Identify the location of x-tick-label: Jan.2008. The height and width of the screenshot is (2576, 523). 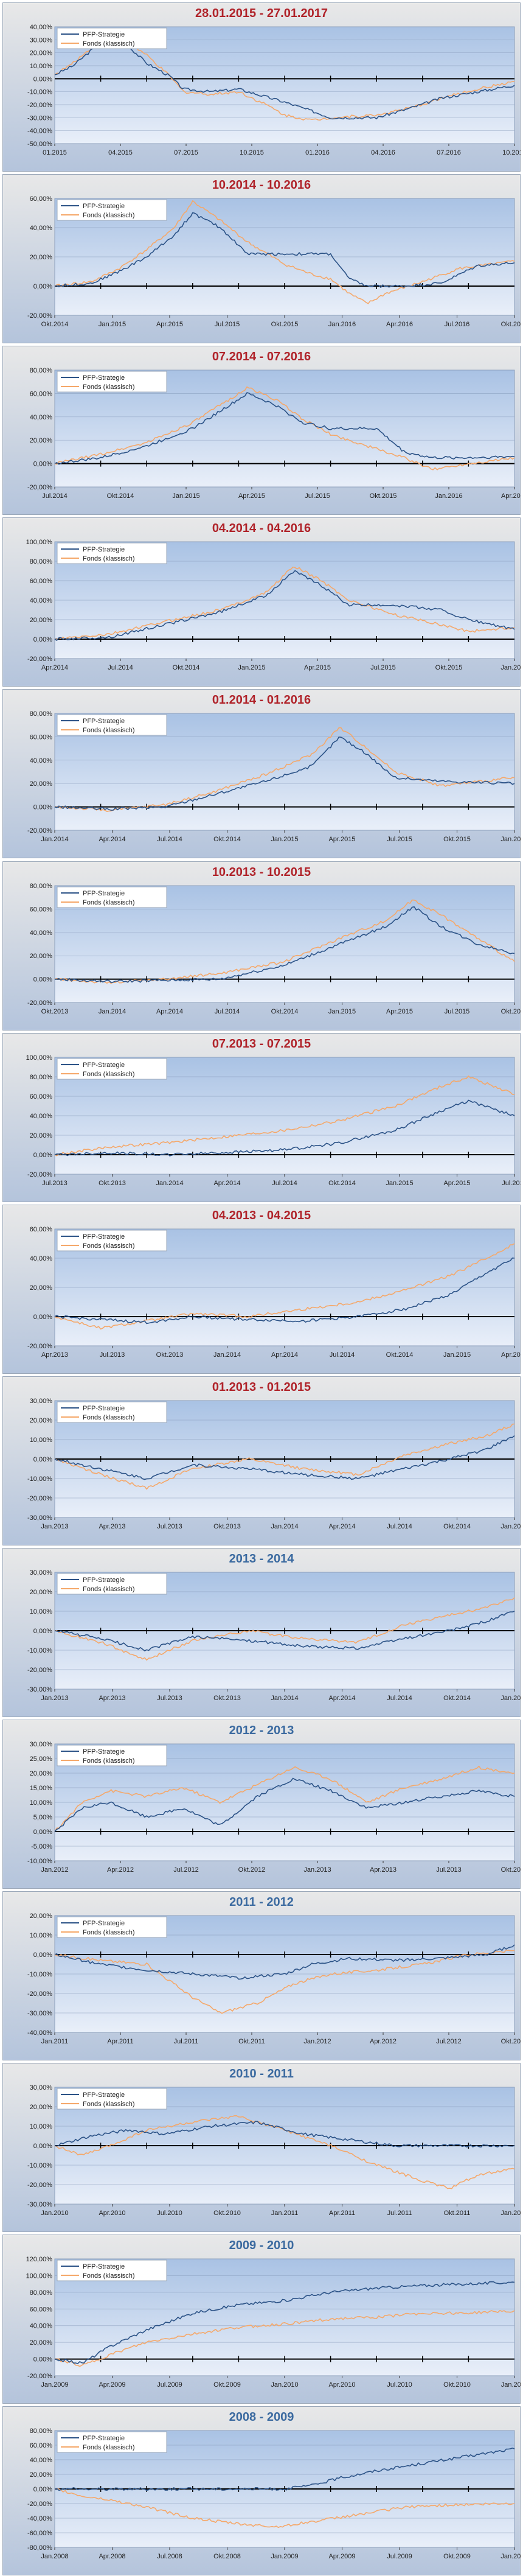
(55, 2556).